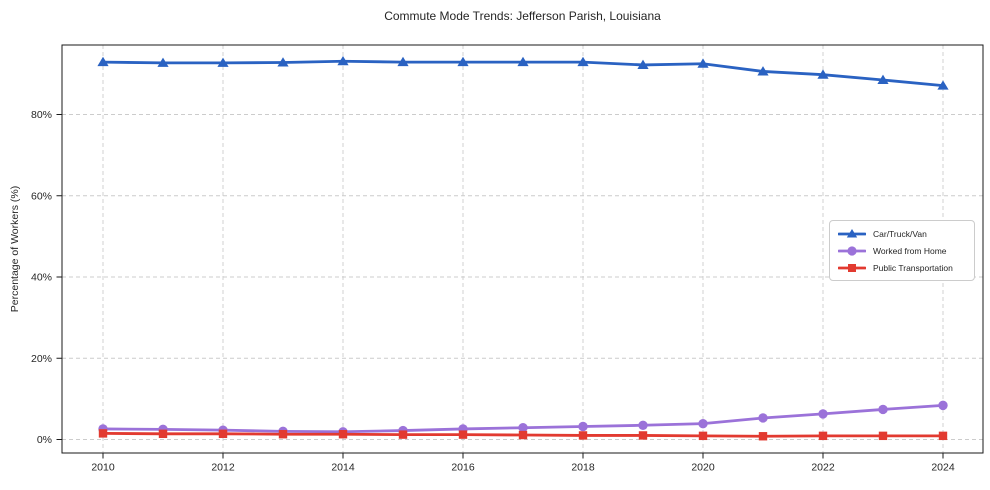 This screenshot has width=990, height=490. Describe the element at coordinates (523, 72) in the screenshot. I see `series-markers-car-truck-van` at that location.